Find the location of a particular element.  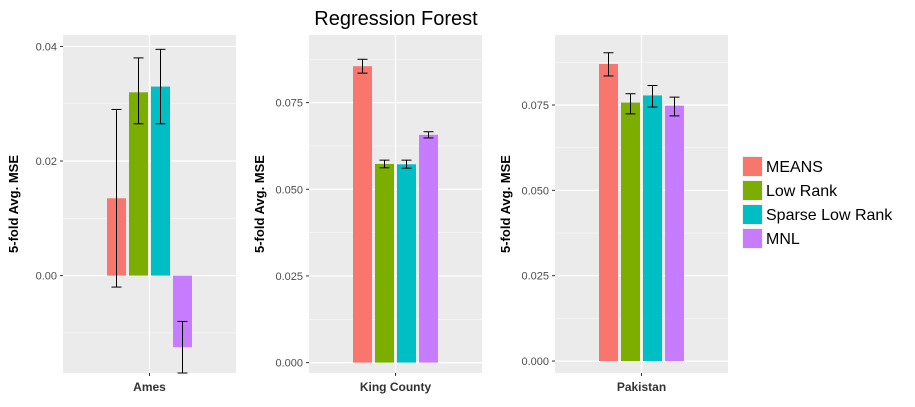

x-tick-label: Pakistan is located at coordinates (641, 387).